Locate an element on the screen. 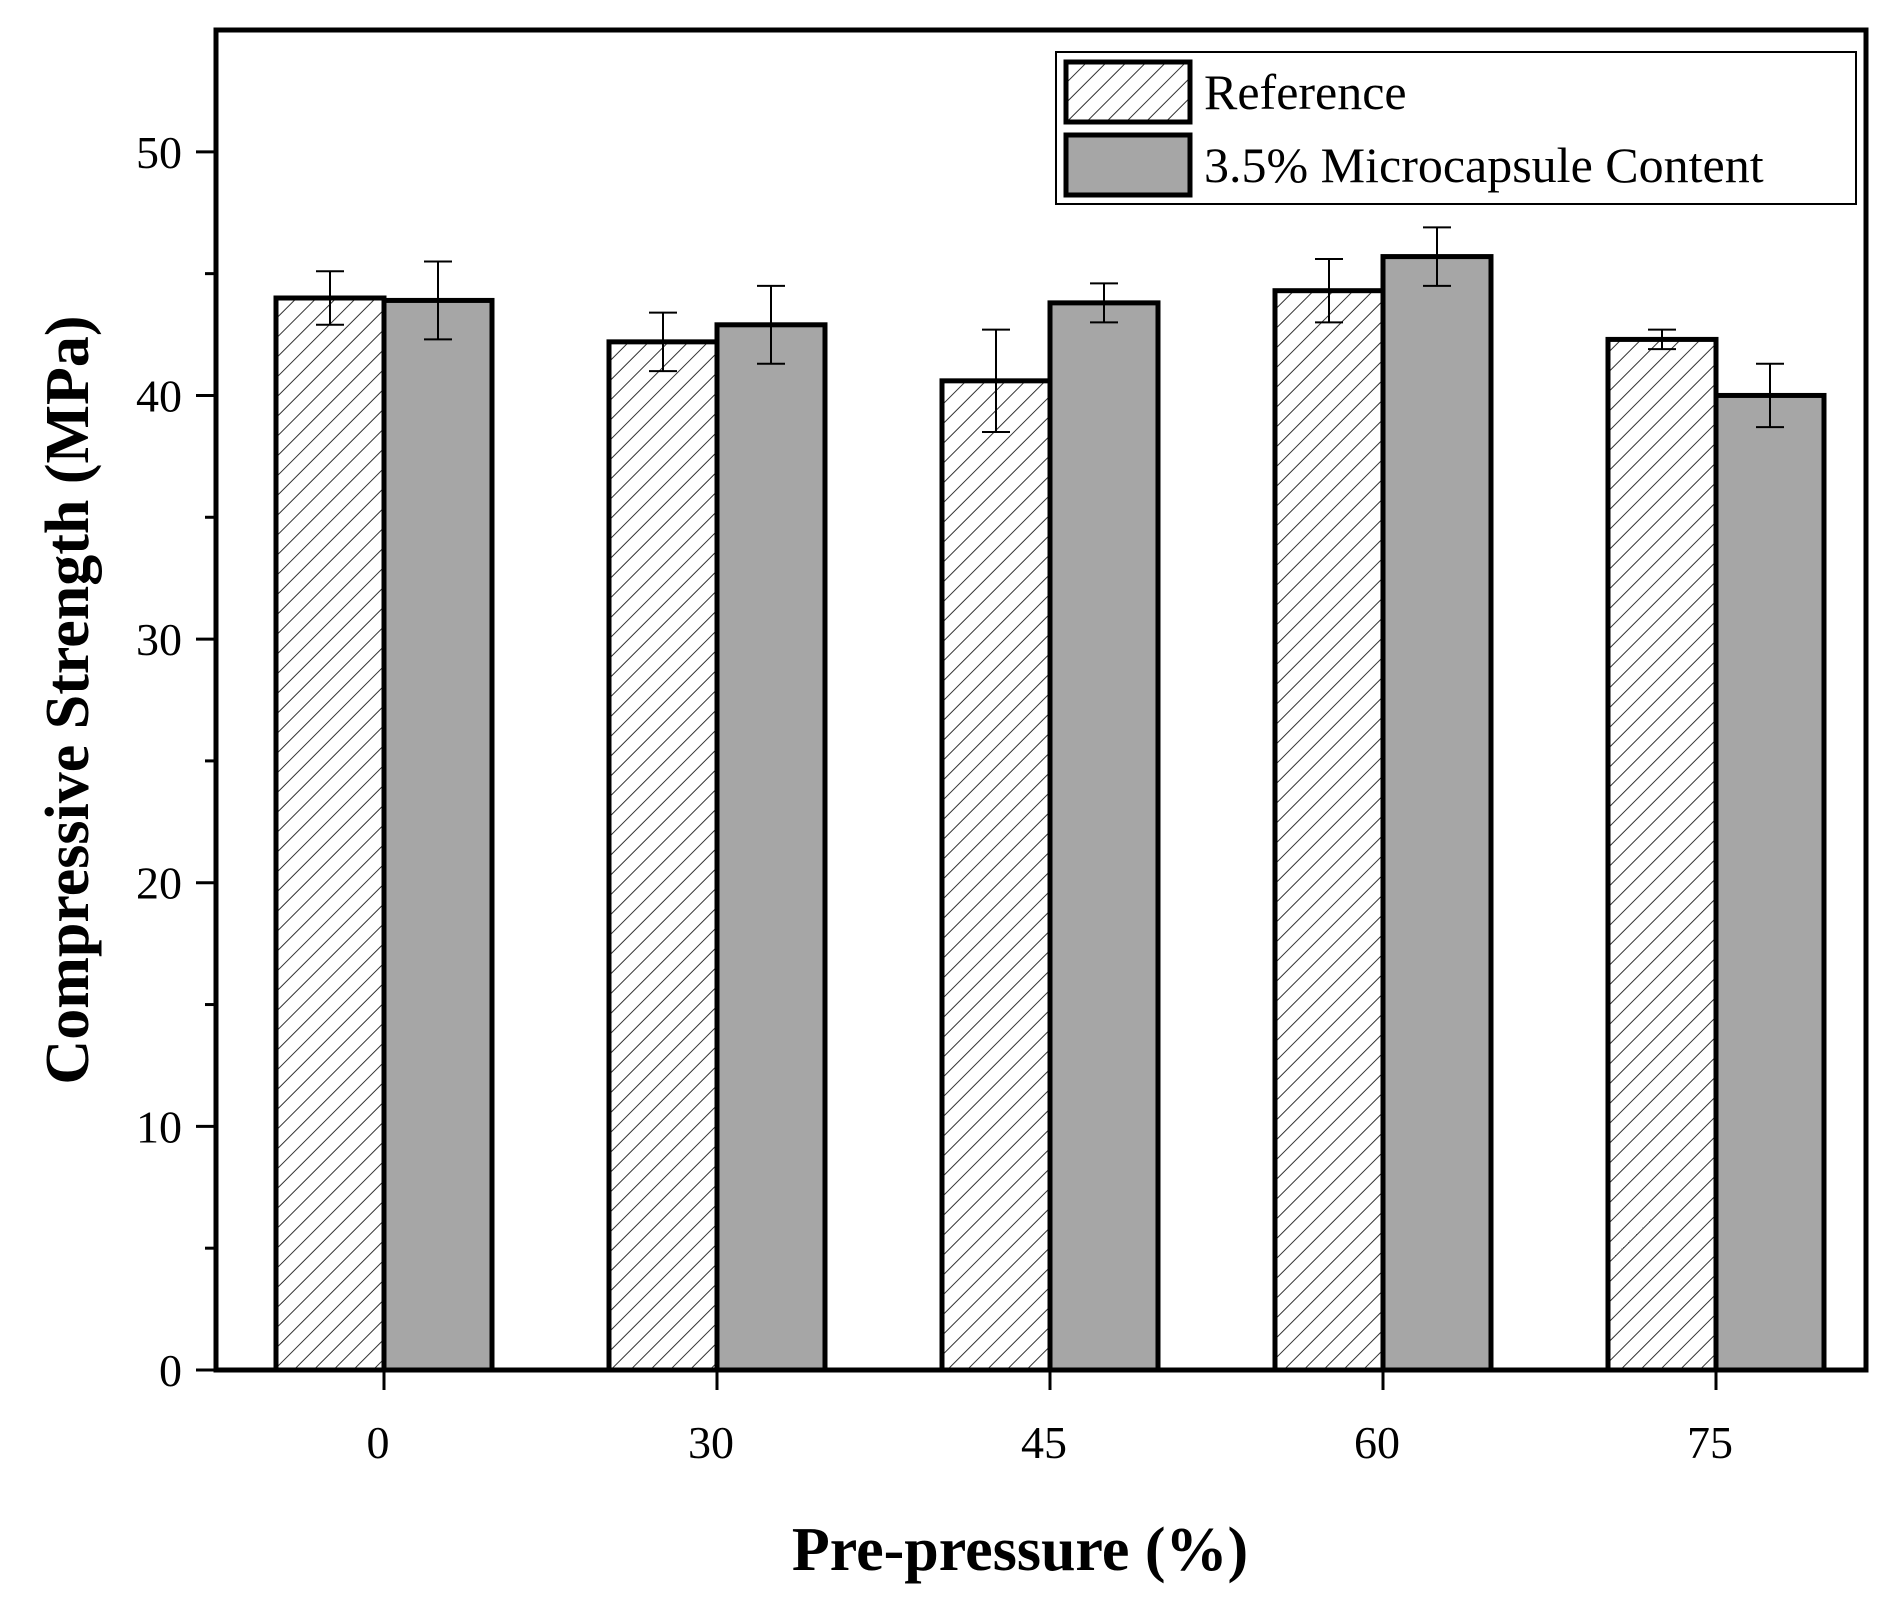  y-tick-label-30: 30 is located at coordinates (159, 639).